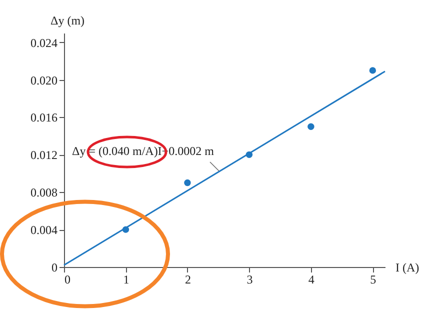  What do you see at coordinates (311, 279) in the screenshot?
I see `x-tick-label: 4` at bounding box center [311, 279].